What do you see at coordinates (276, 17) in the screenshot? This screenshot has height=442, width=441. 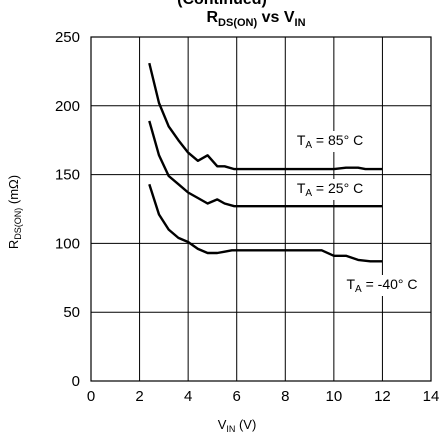 I see `chart-title-mid: vs V` at bounding box center [276, 17].